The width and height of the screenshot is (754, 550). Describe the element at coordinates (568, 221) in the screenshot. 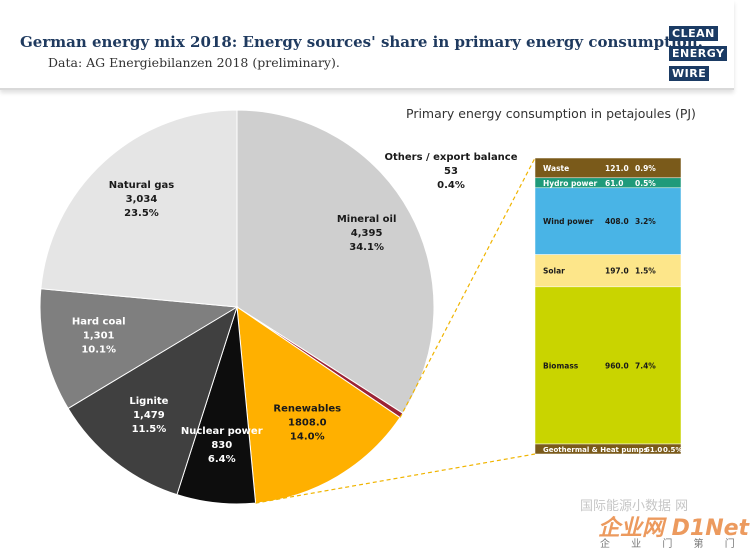

I see `bar-label-wind-power-name: Wind power` at that location.